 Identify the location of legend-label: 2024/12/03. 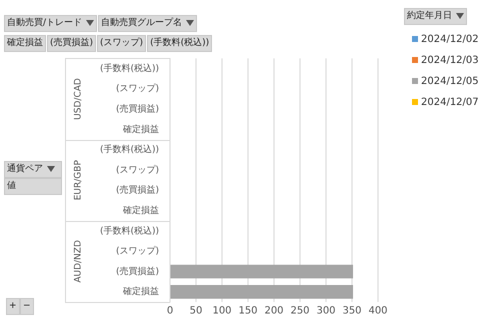
(450, 60).